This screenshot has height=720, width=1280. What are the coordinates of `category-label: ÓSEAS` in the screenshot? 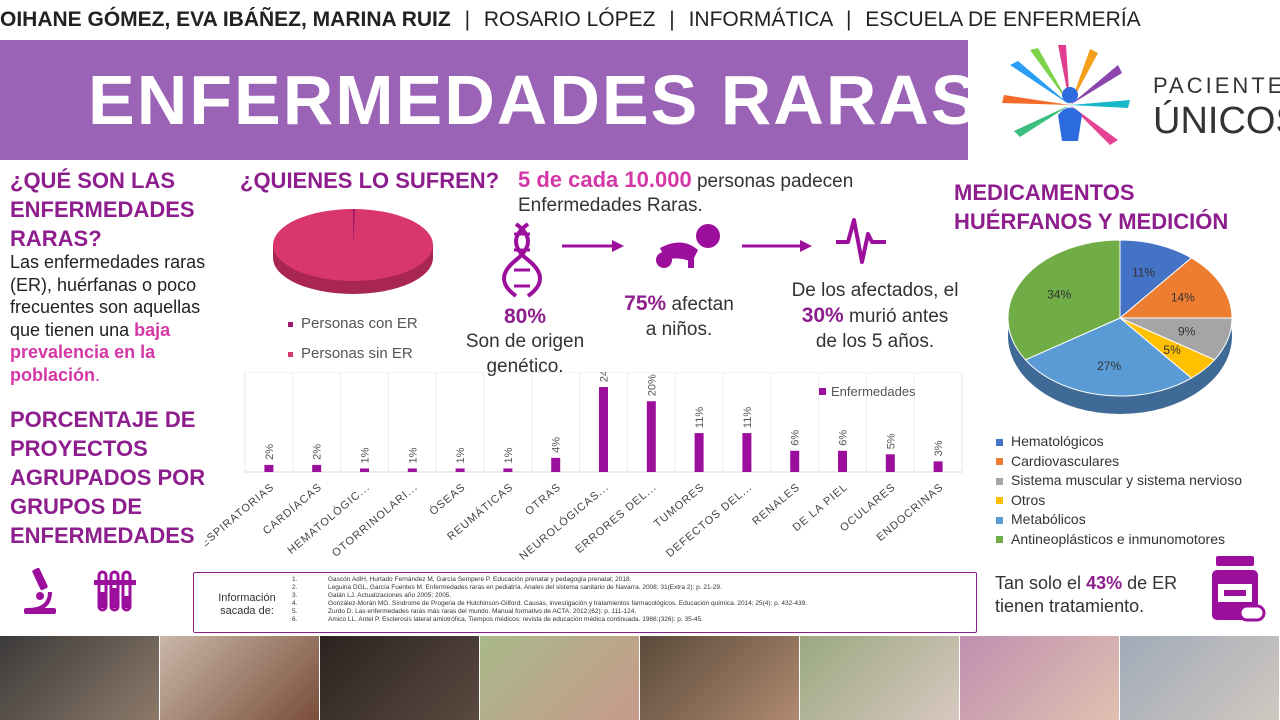 It's located at (447, 499).